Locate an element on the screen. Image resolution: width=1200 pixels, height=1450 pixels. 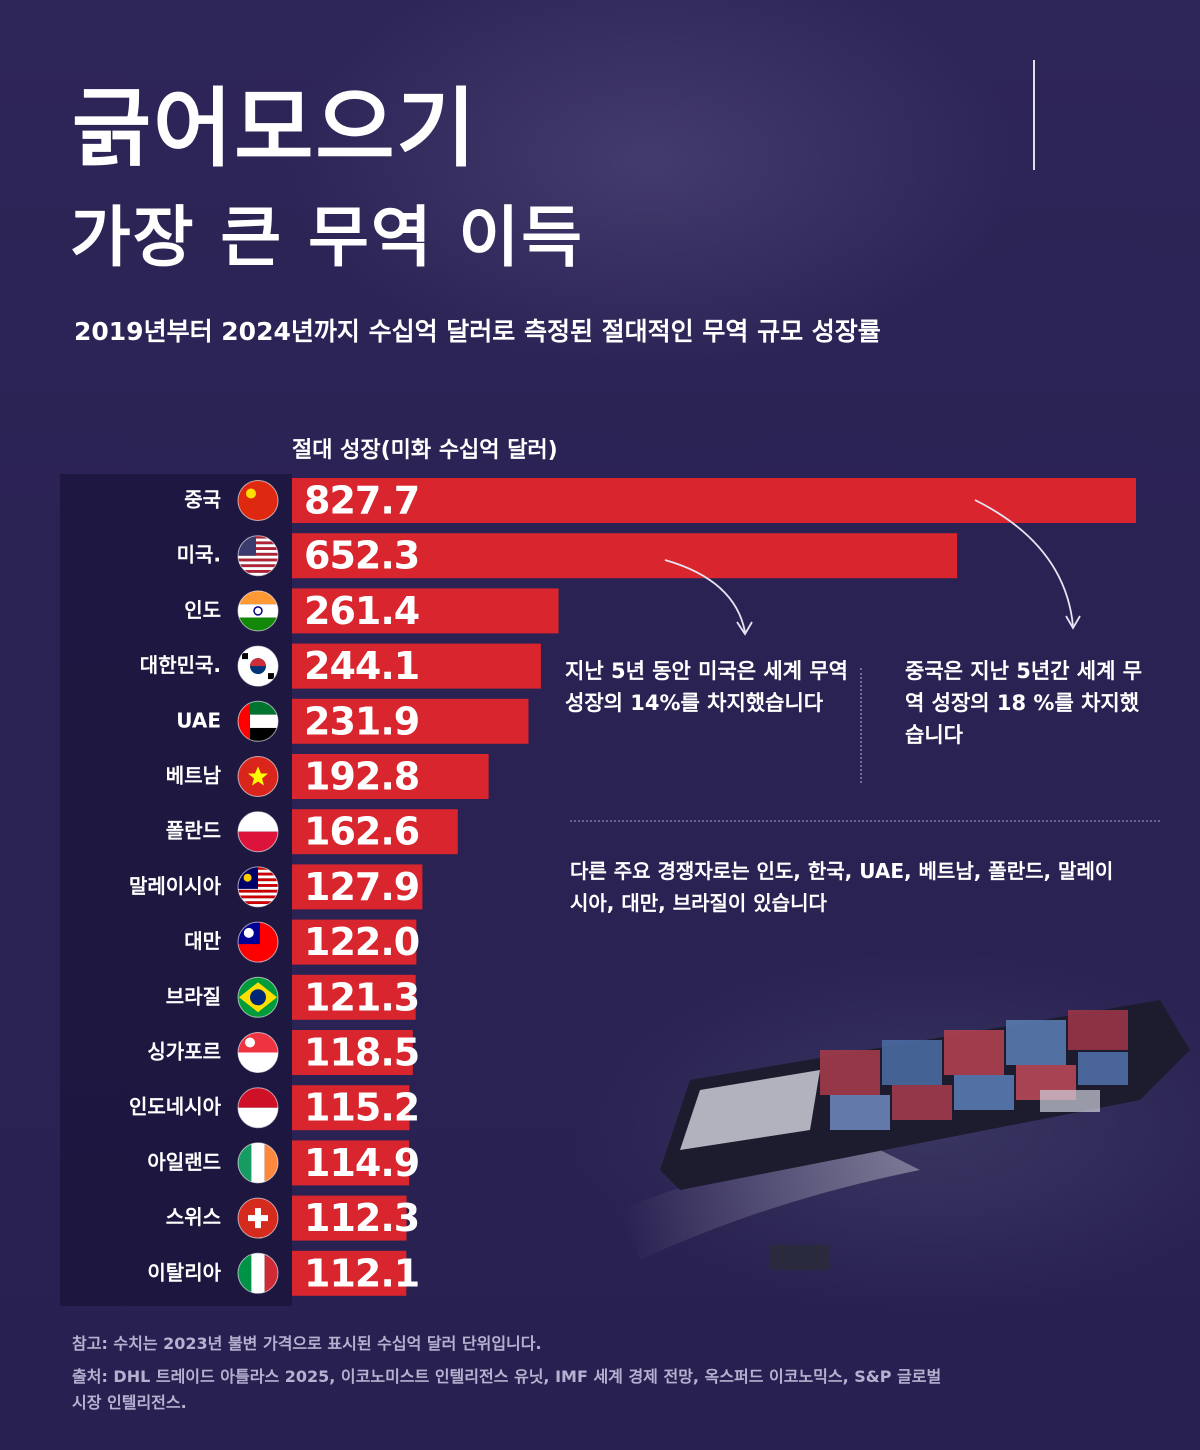
india-flag-icon is located at coordinates (258, 611).